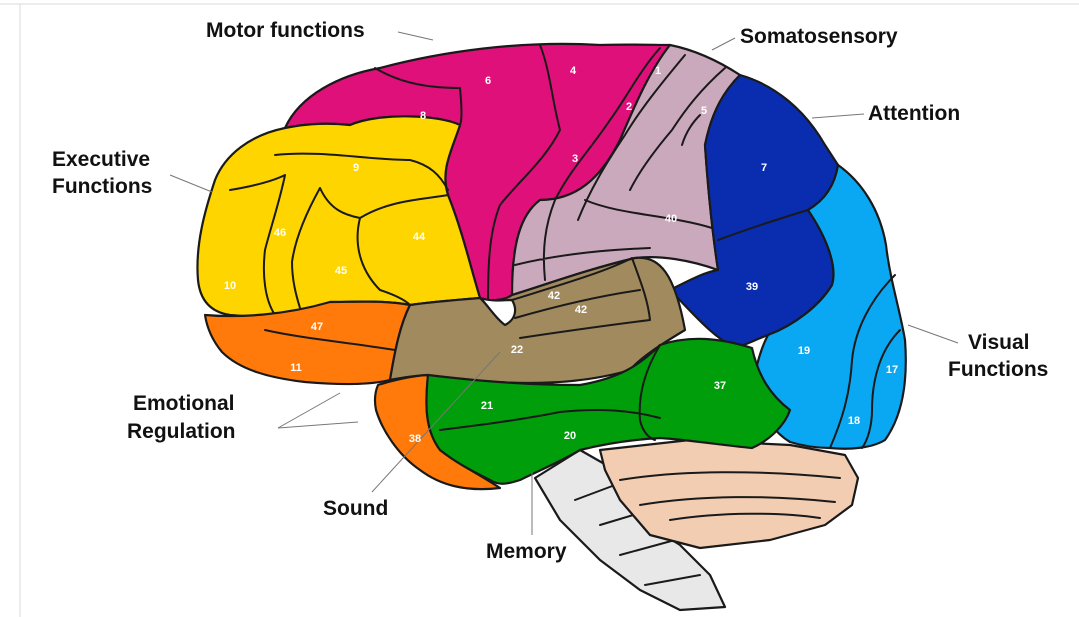 This screenshot has width=1079, height=617. What do you see at coordinates (720, 386) in the screenshot?
I see `area-37-label: 37` at bounding box center [720, 386].